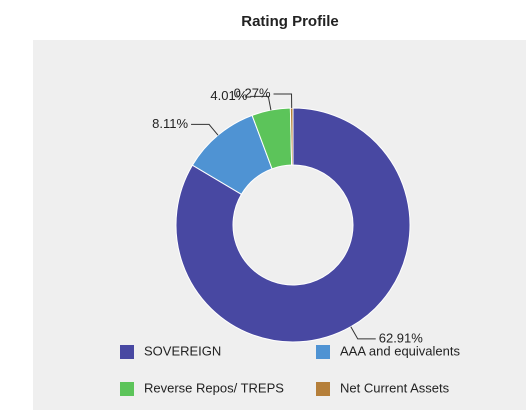 This screenshot has height=416, width=526. What do you see at coordinates (395, 387) in the screenshot?
I see `legend-label: Net Current Assets` at bounding box center [395, 387].